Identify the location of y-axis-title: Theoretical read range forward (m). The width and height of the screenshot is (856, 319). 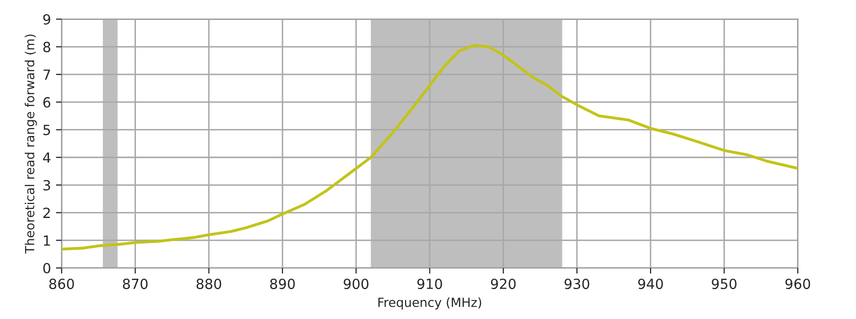
(30, 144).